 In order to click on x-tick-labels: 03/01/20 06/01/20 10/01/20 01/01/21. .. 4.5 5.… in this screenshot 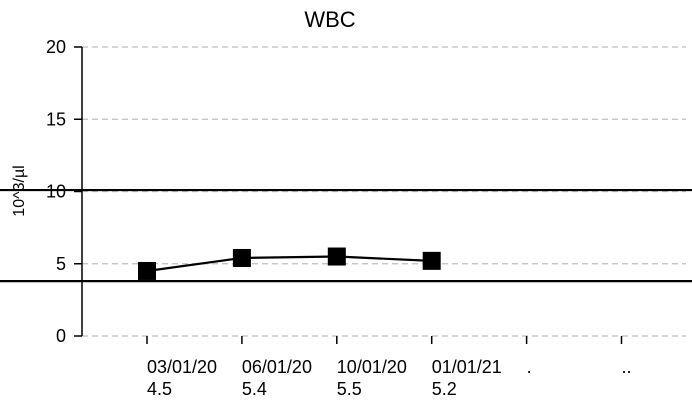, I will do `click(389, 378)`.